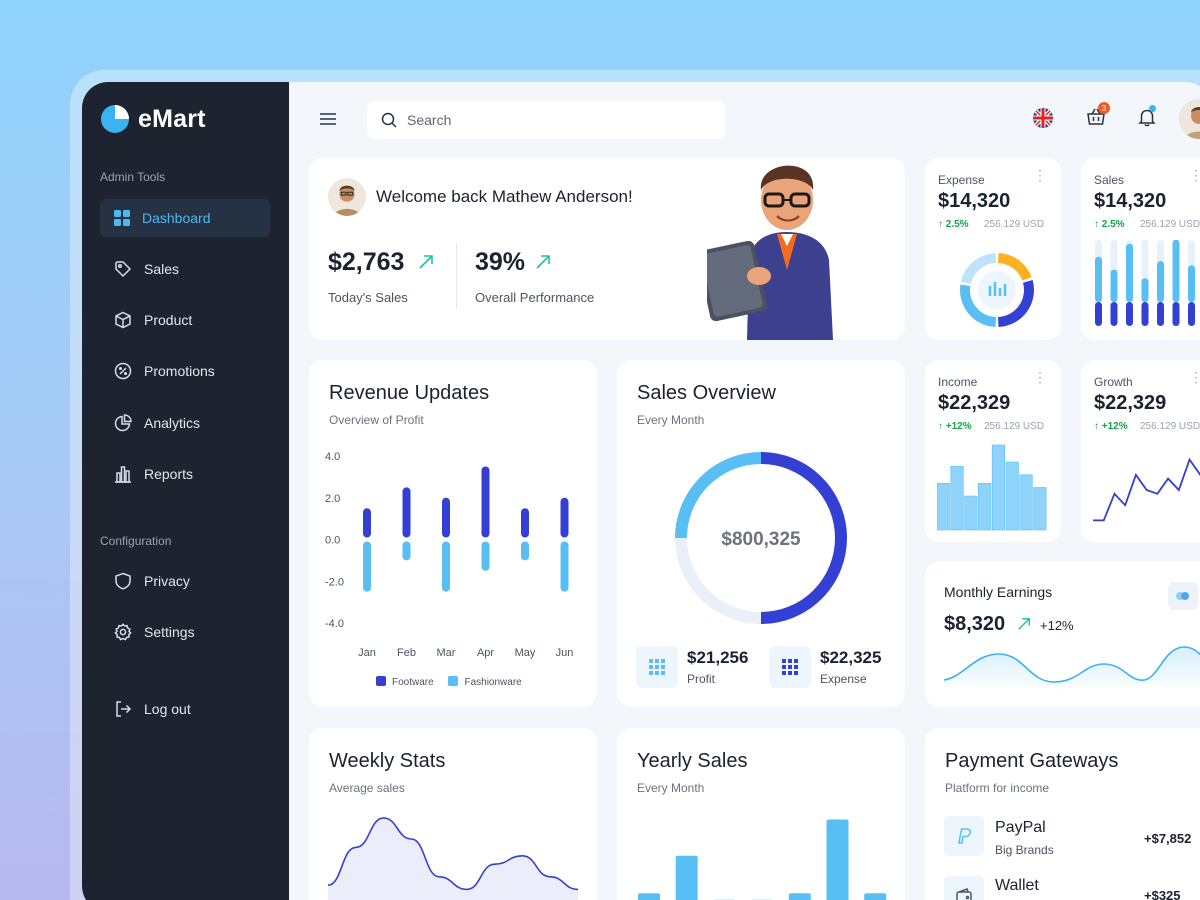  I want to click on monthly-earnings-card: Monthly Earnings $8,320 +12%, so click(1062, 634).